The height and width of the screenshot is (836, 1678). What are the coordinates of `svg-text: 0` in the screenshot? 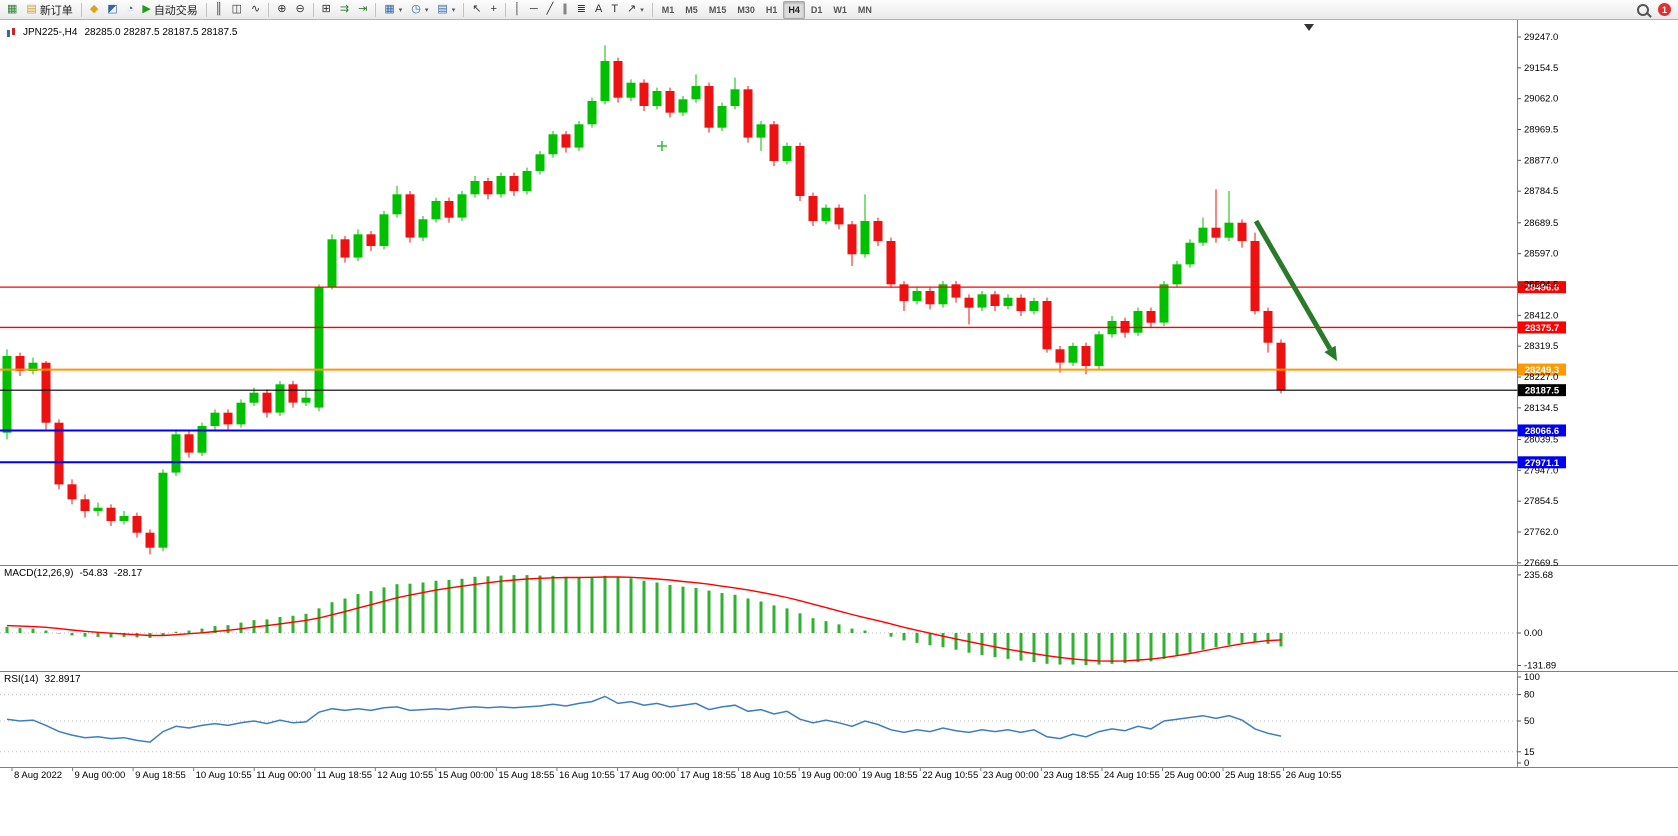 It's located at (1526, 763).